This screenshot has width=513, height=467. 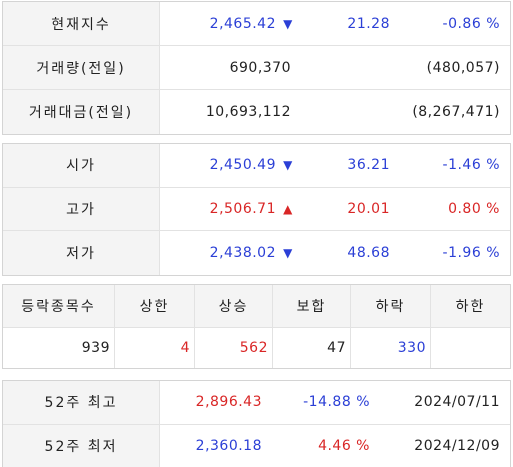 What do you see at coordinates (155, 348) in the screenshot?
I see `breadth-upper-limit-value: 4` at bounding box center [155, 348].